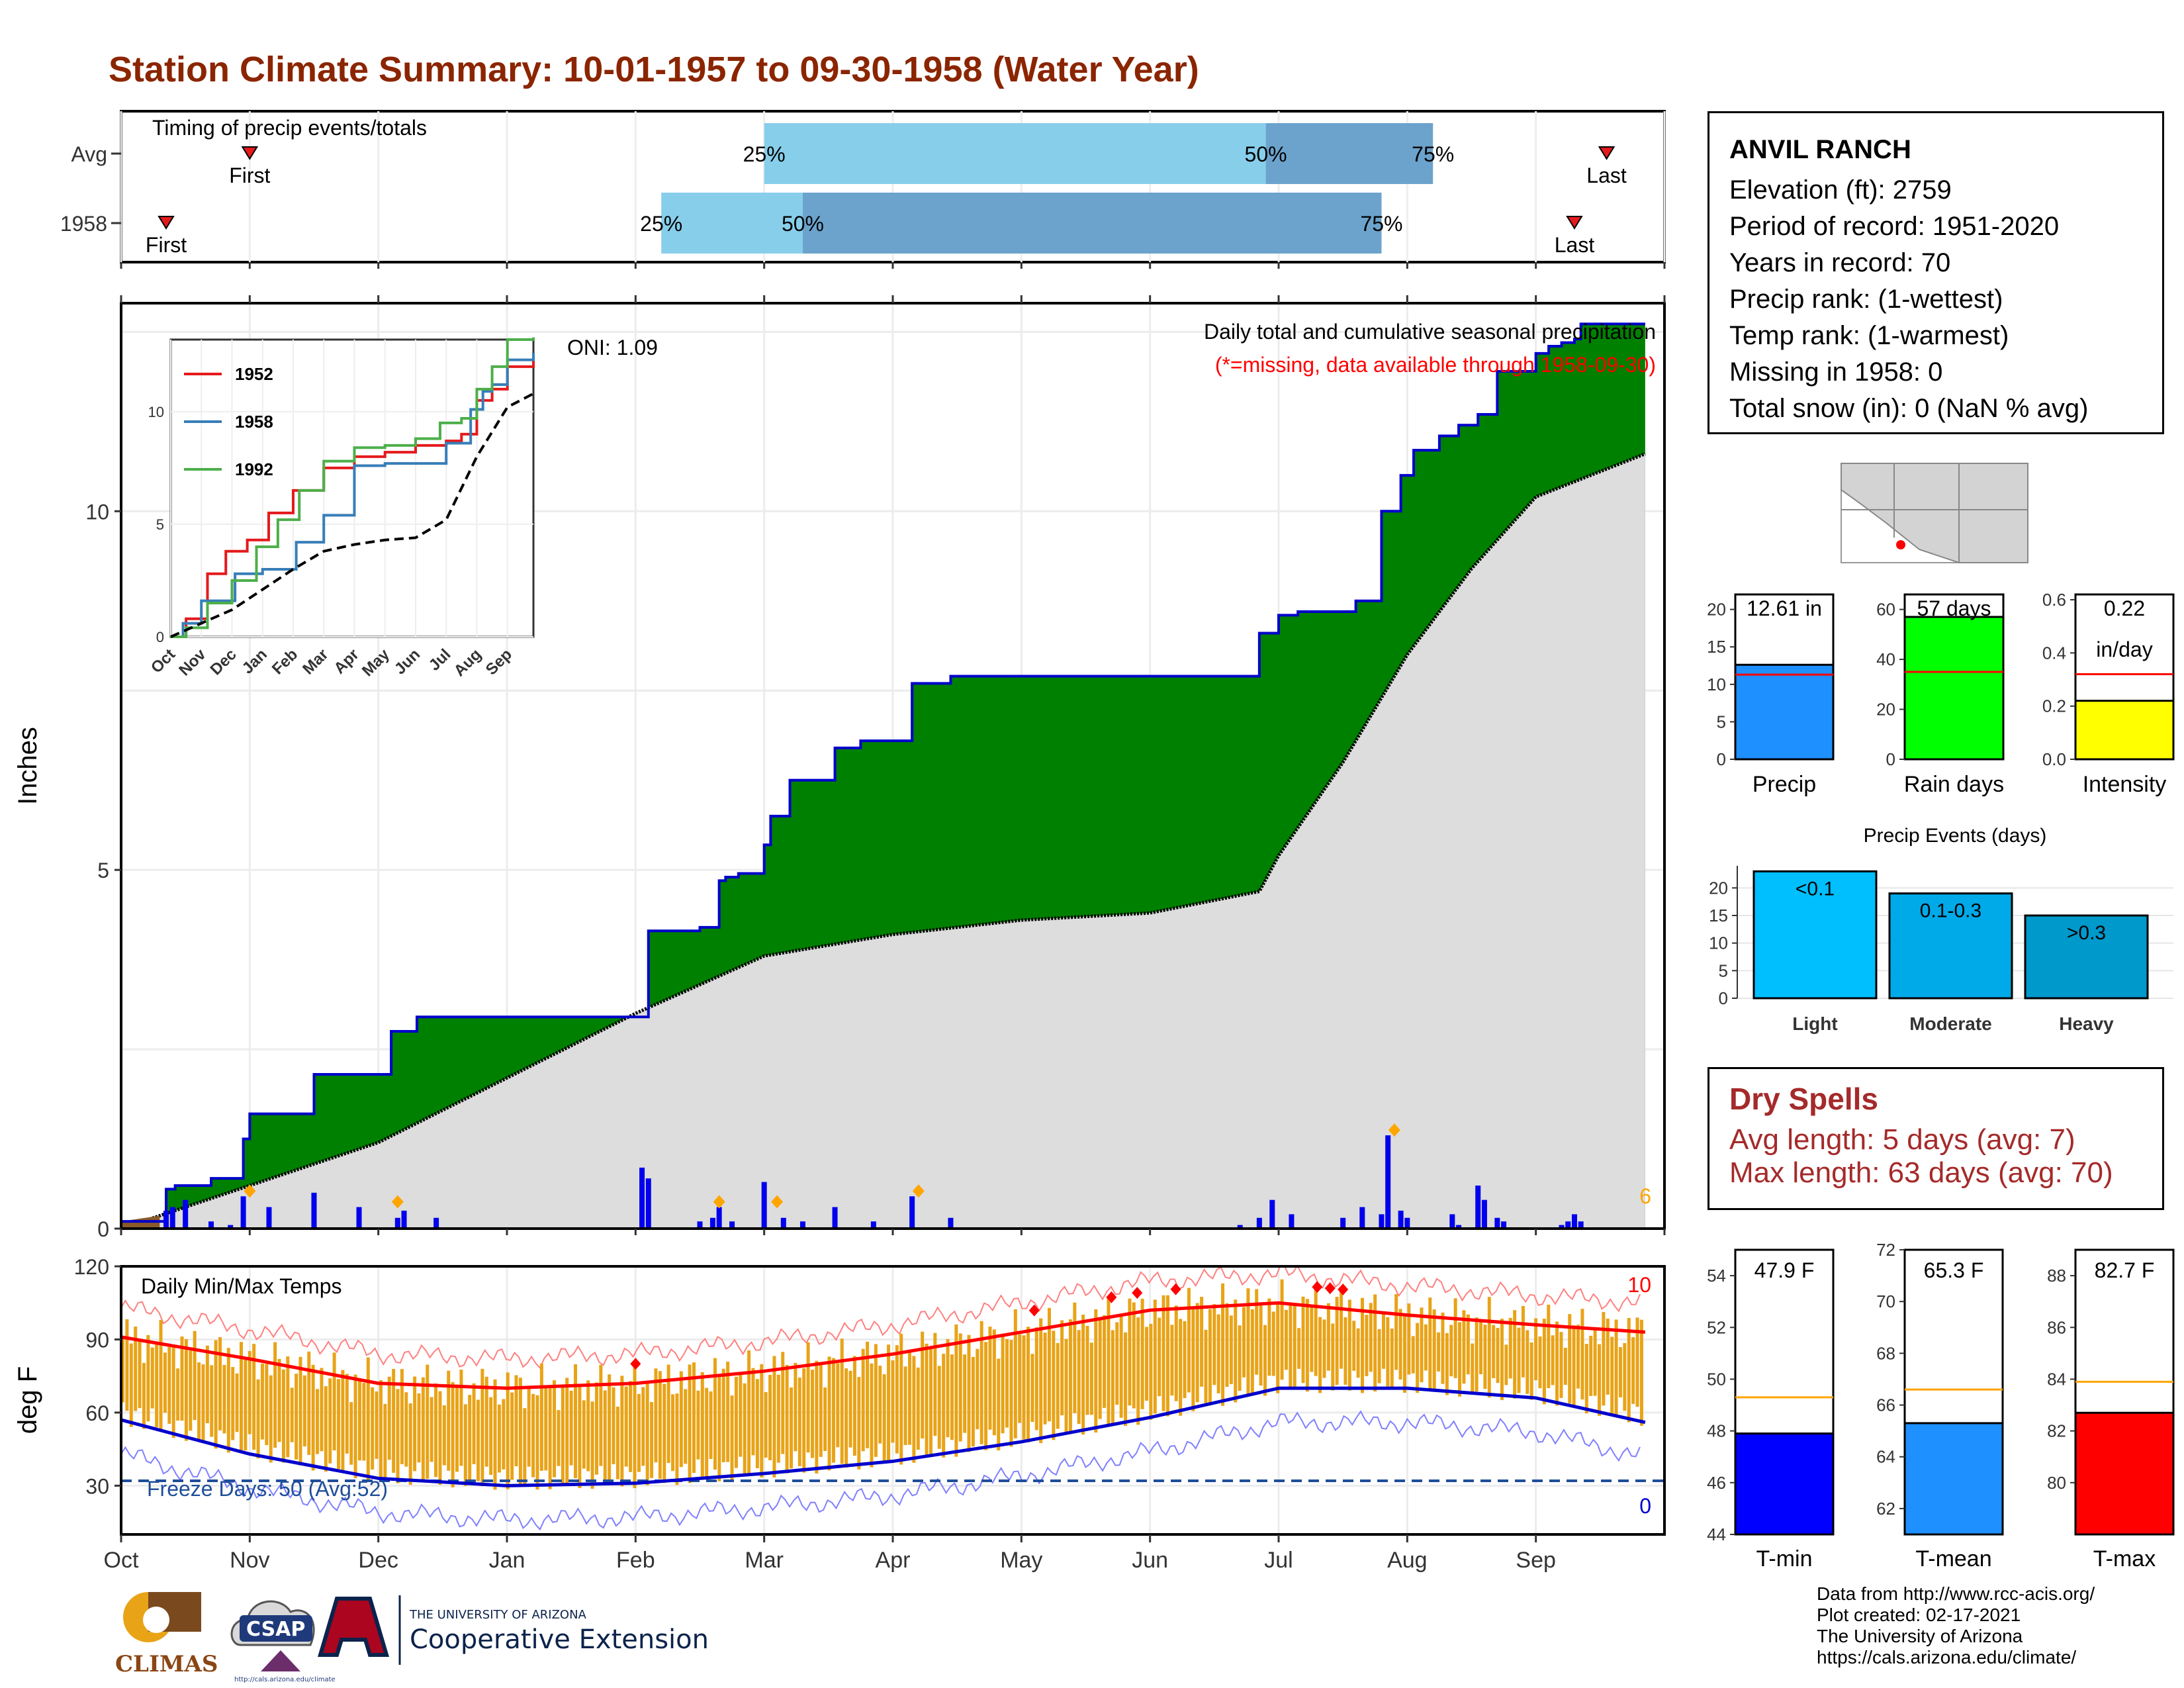 Image resolution: width=2184 pixels, height=1688 pixels. What do you see at coordinates (167, 1634) in the screenshot?
I see `climas-logo: CLIMAS` at bounding box center [167, 1634].